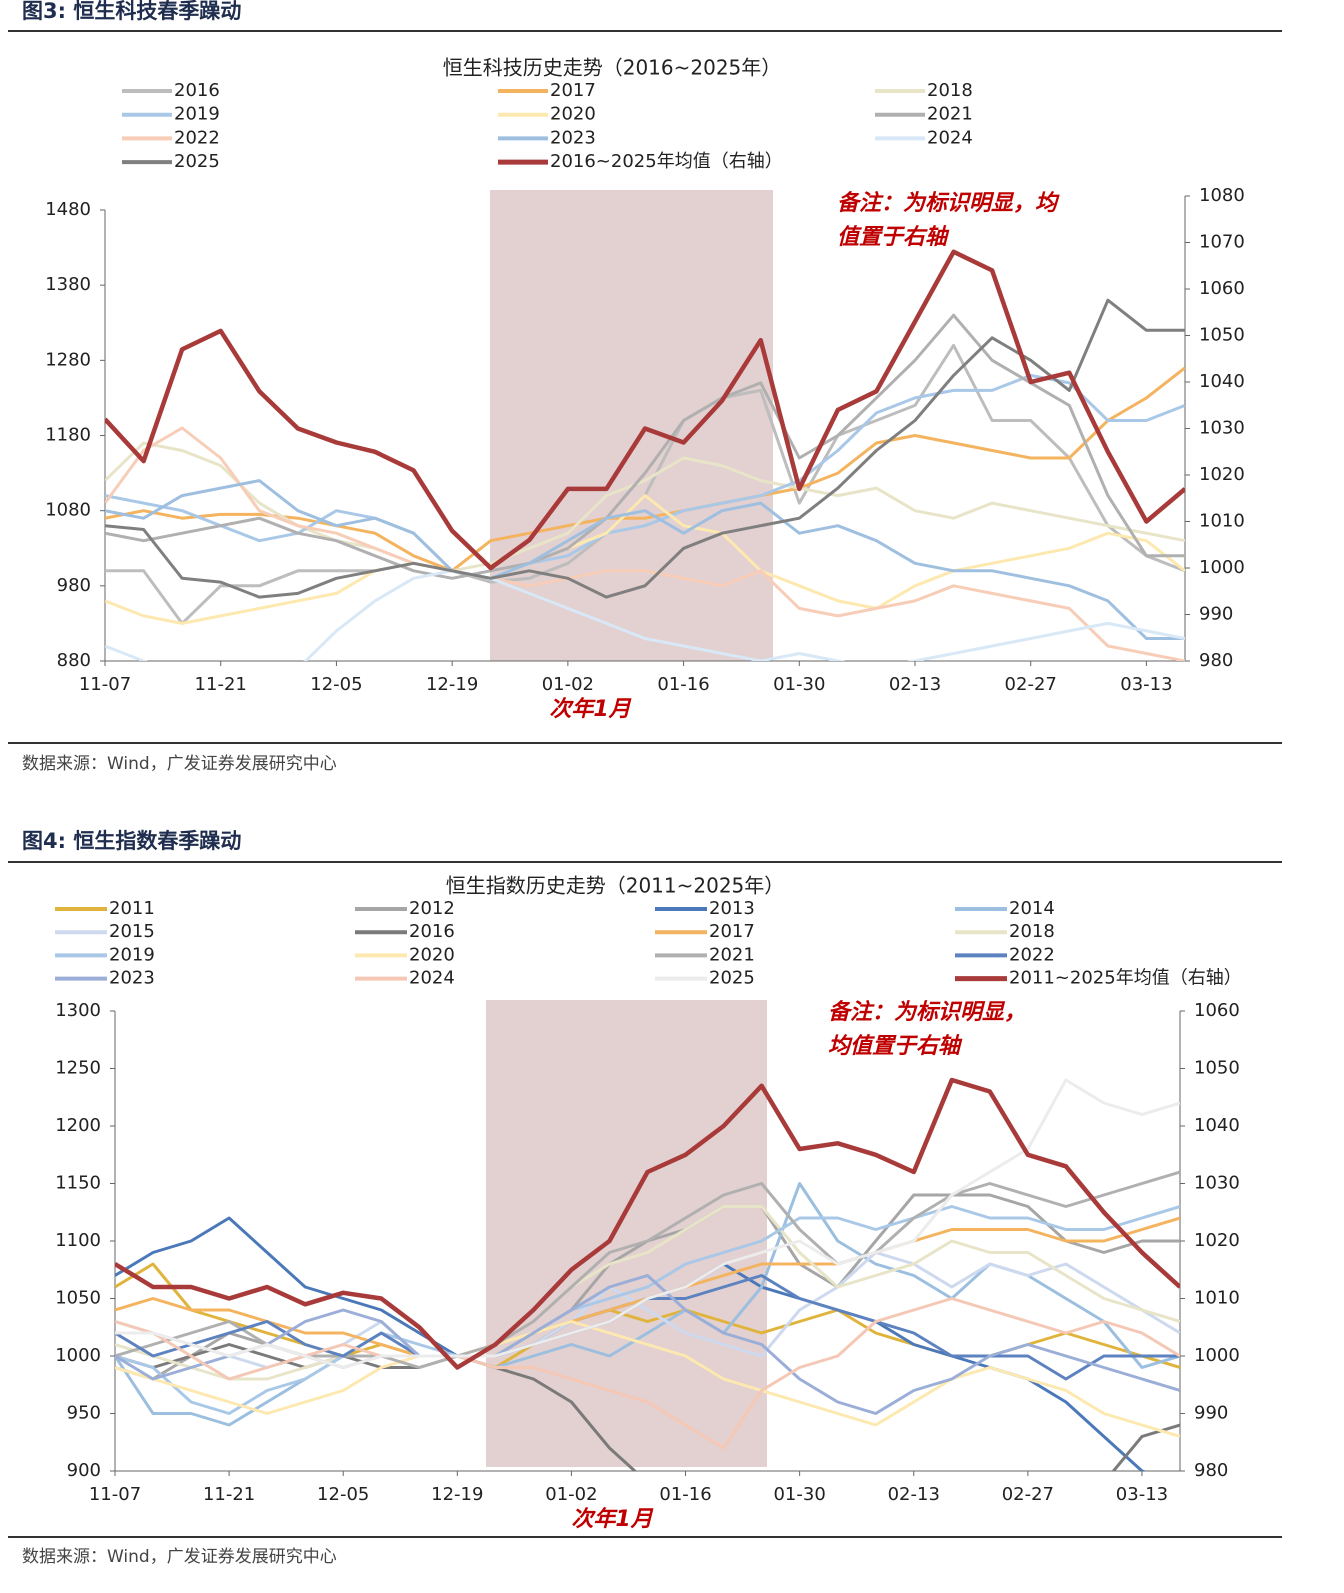 The image size is (1344, 1593). I want to click on annotation: 备注：为标识明显，, so click(927, 1012).